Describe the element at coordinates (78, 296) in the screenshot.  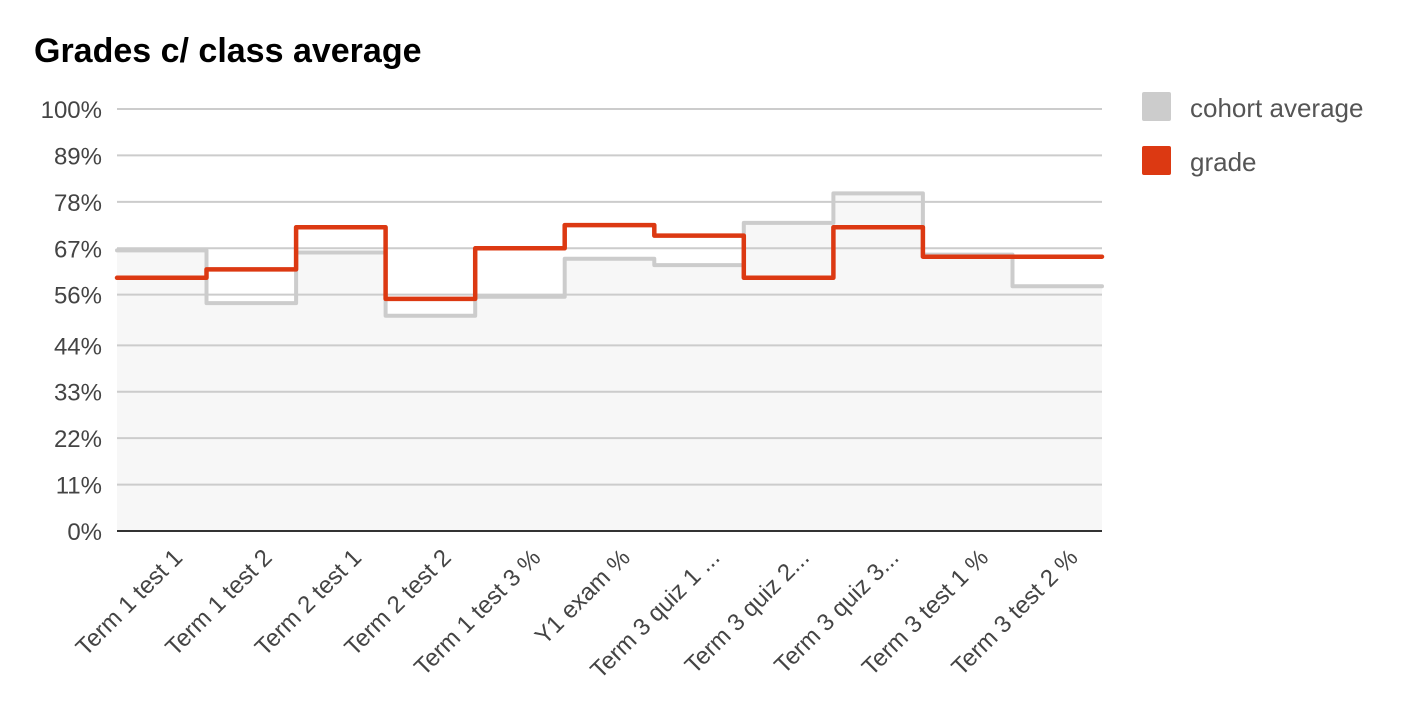
I see `y-tick-label: 56%` at that location.